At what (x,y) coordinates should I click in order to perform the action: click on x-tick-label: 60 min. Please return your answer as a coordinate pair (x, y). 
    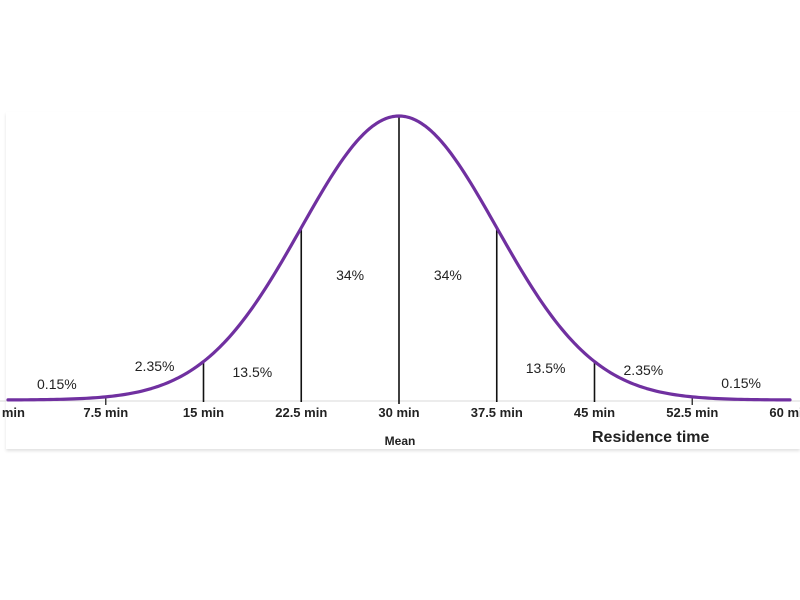
    Looking at the image, I should click on (784, 412).